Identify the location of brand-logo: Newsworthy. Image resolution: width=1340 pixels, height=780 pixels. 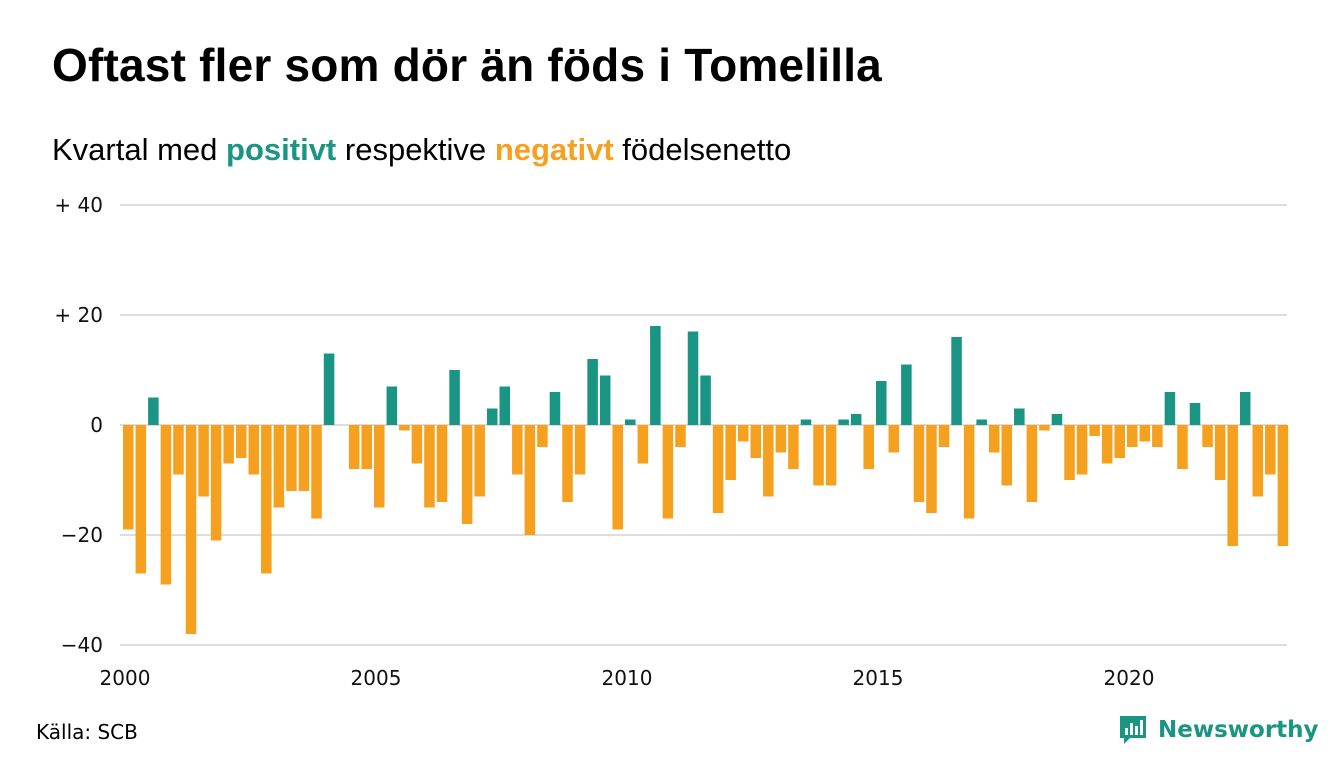
(1218, 730).